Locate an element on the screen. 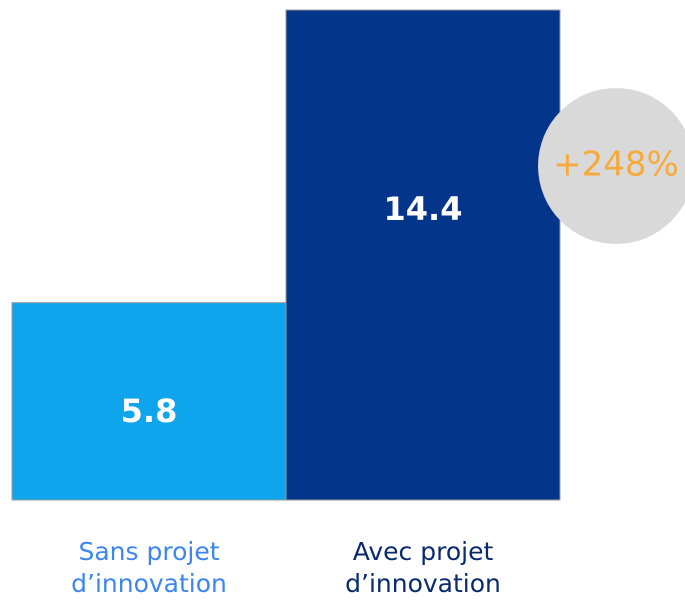 The image size is (685, 604). annotation-circle is located at coordinates (611, 166).